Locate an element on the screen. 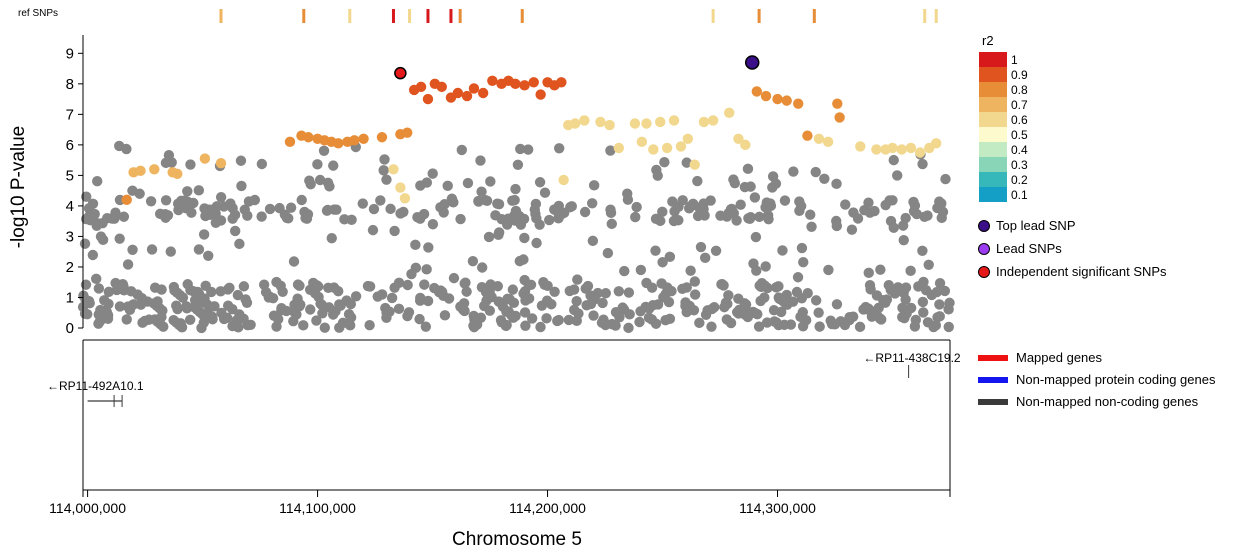 This screenshot has height=552, width=1250. ref-snp-tick is located at coordinates (410, 16).